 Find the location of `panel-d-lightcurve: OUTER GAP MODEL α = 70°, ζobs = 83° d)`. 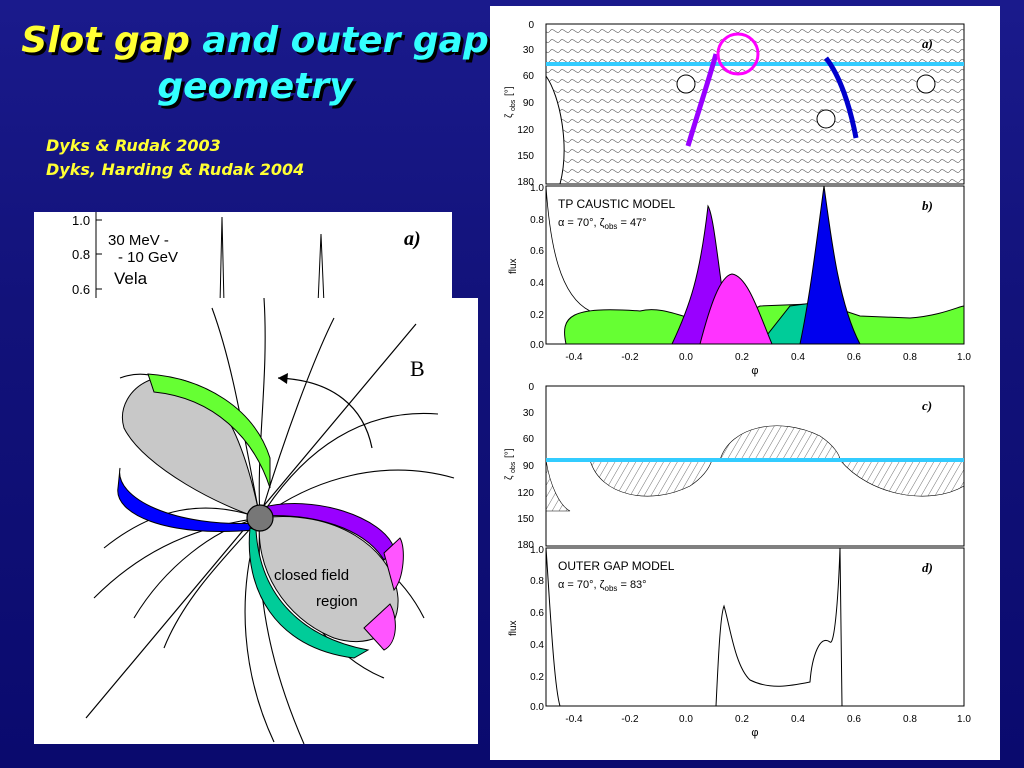

panel-d-lightcurve: OUTER GAP MODEL α = 70°, ζobs = 83° d) is located at coordinates (755, 627).